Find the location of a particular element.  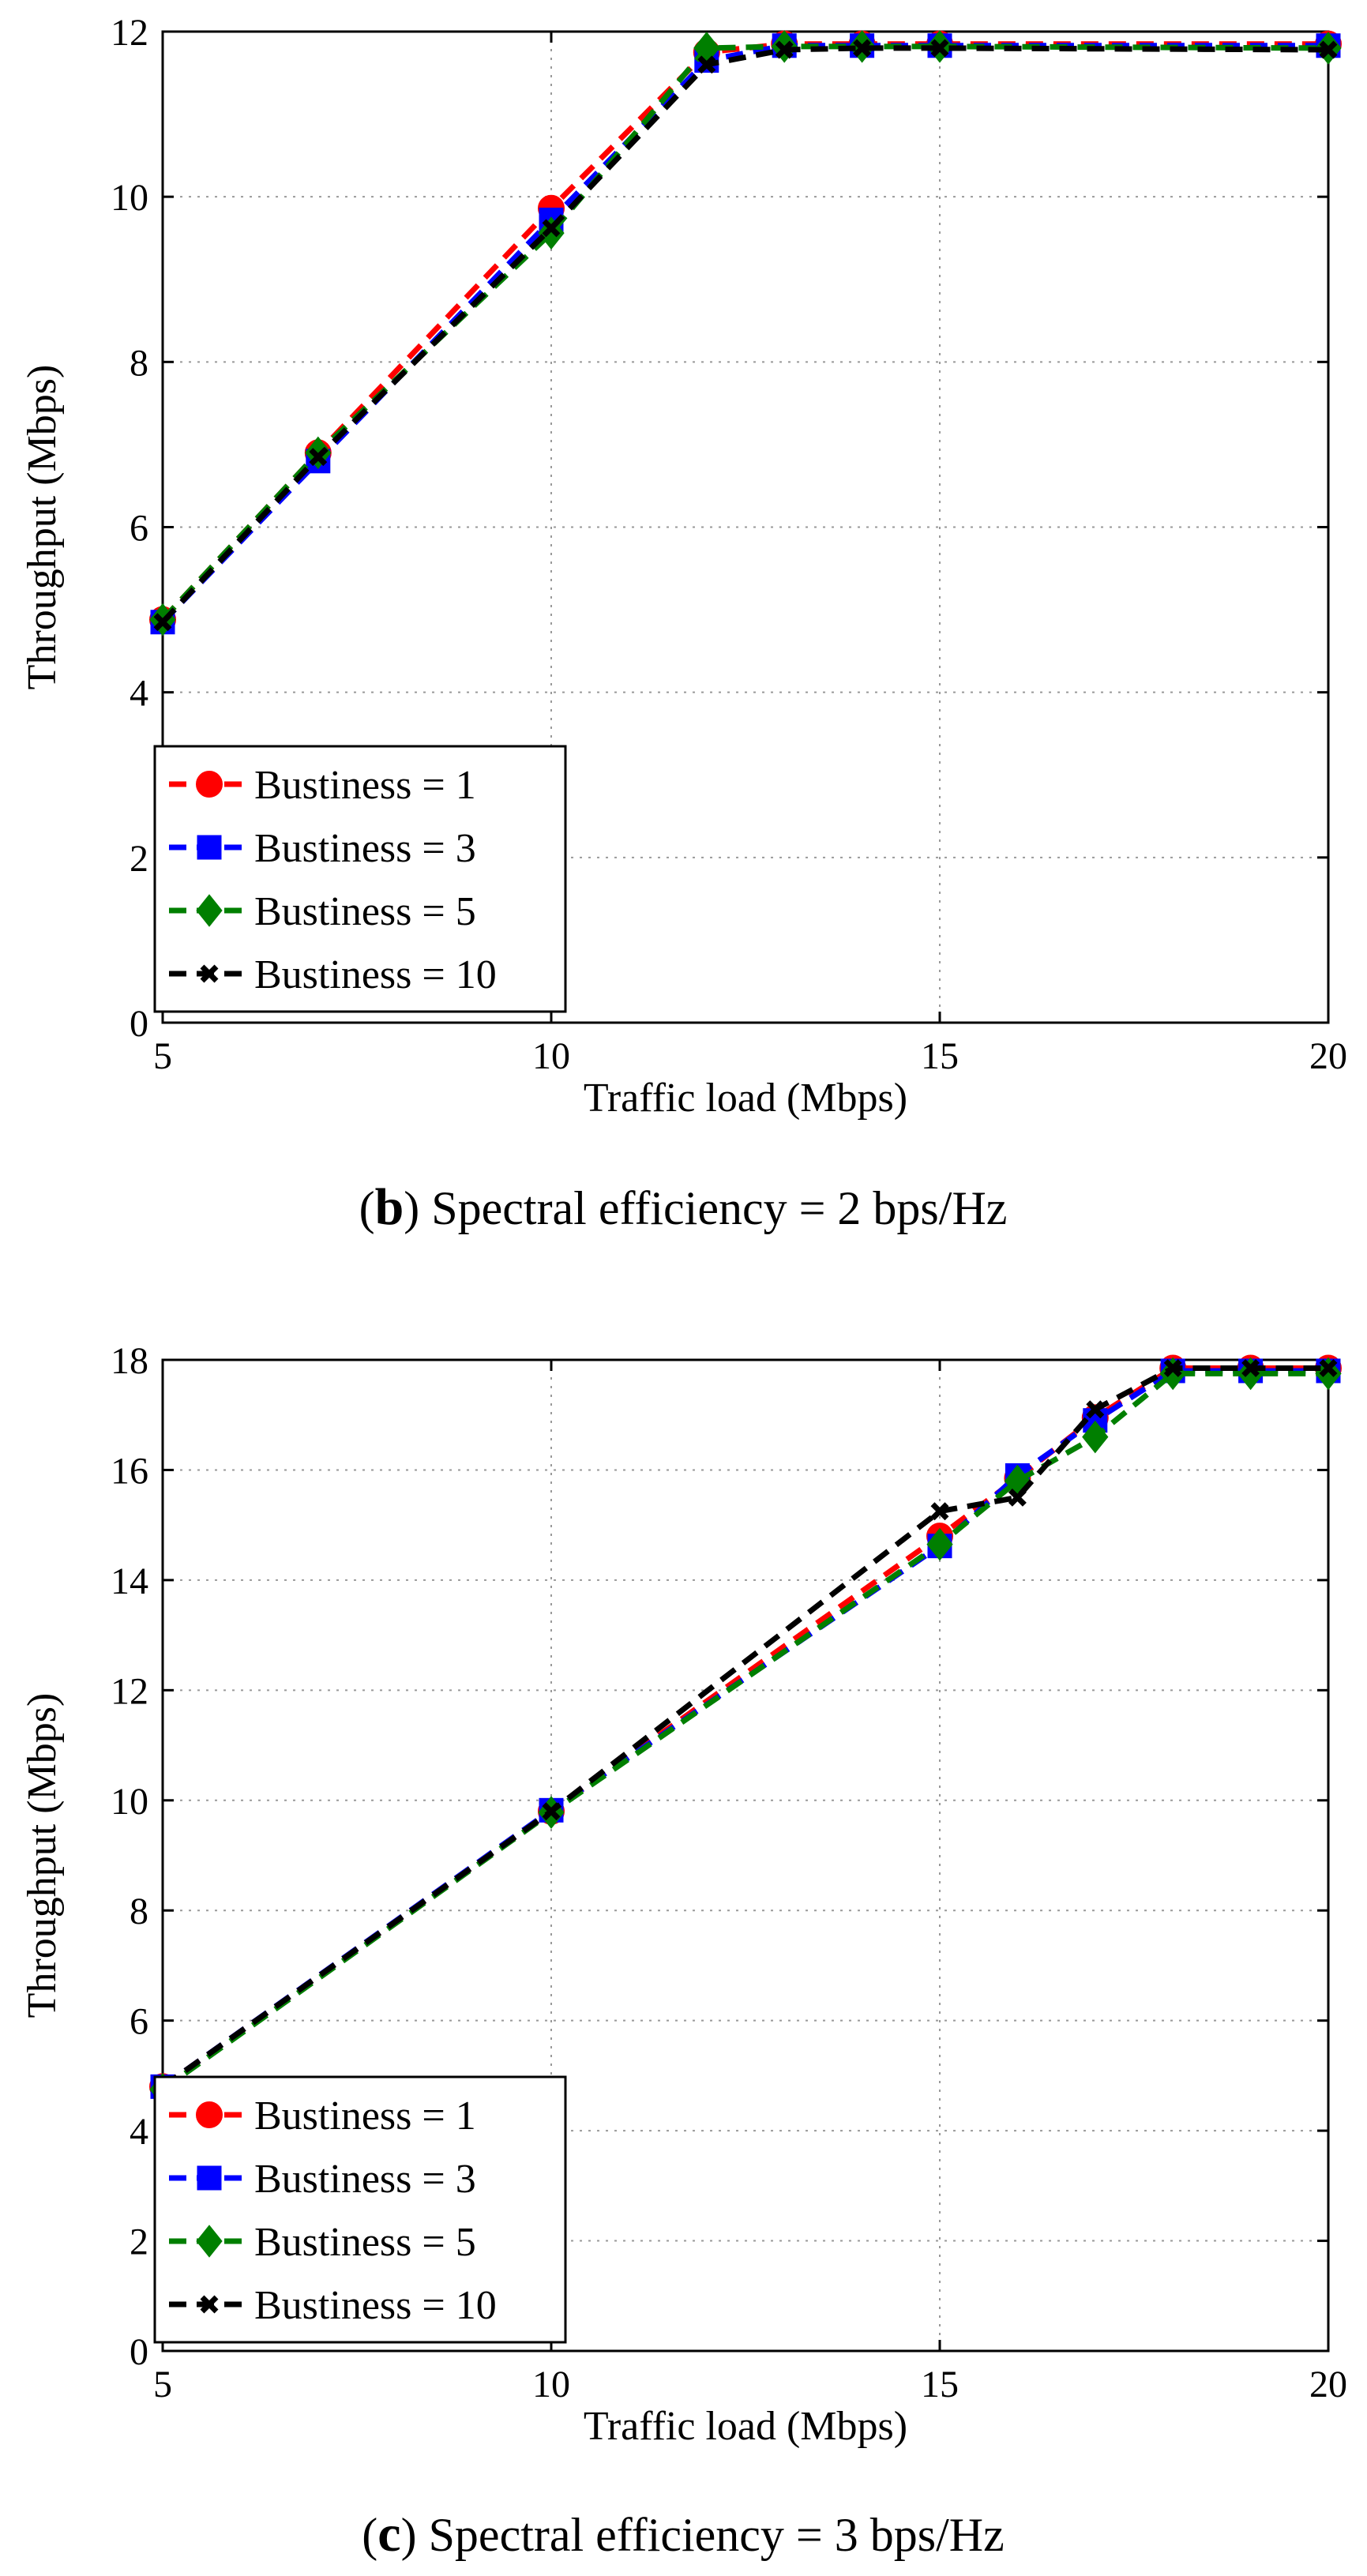

y-tick-label: 14 is located at coordinates (129, 1581).